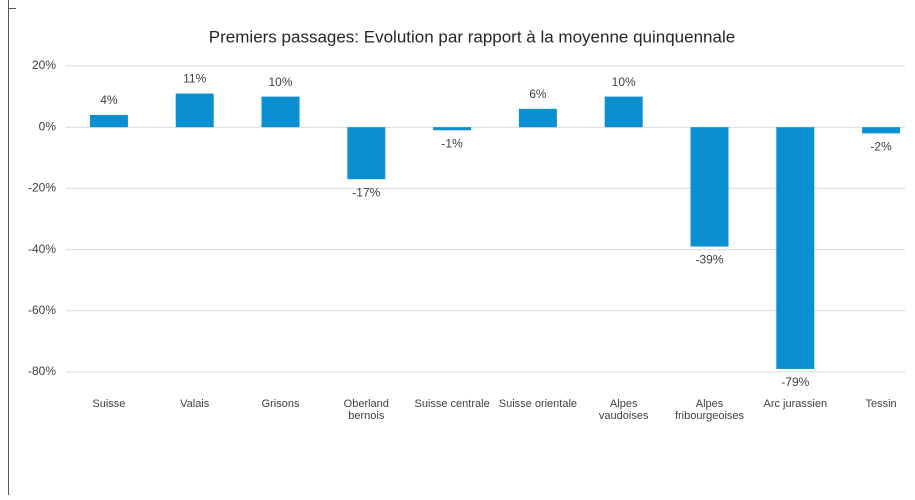 This screenshot has width=915, height=500. Describe the element at coordinates (881, 146) in the screenshot. I see `value-label: -2%` at that location.